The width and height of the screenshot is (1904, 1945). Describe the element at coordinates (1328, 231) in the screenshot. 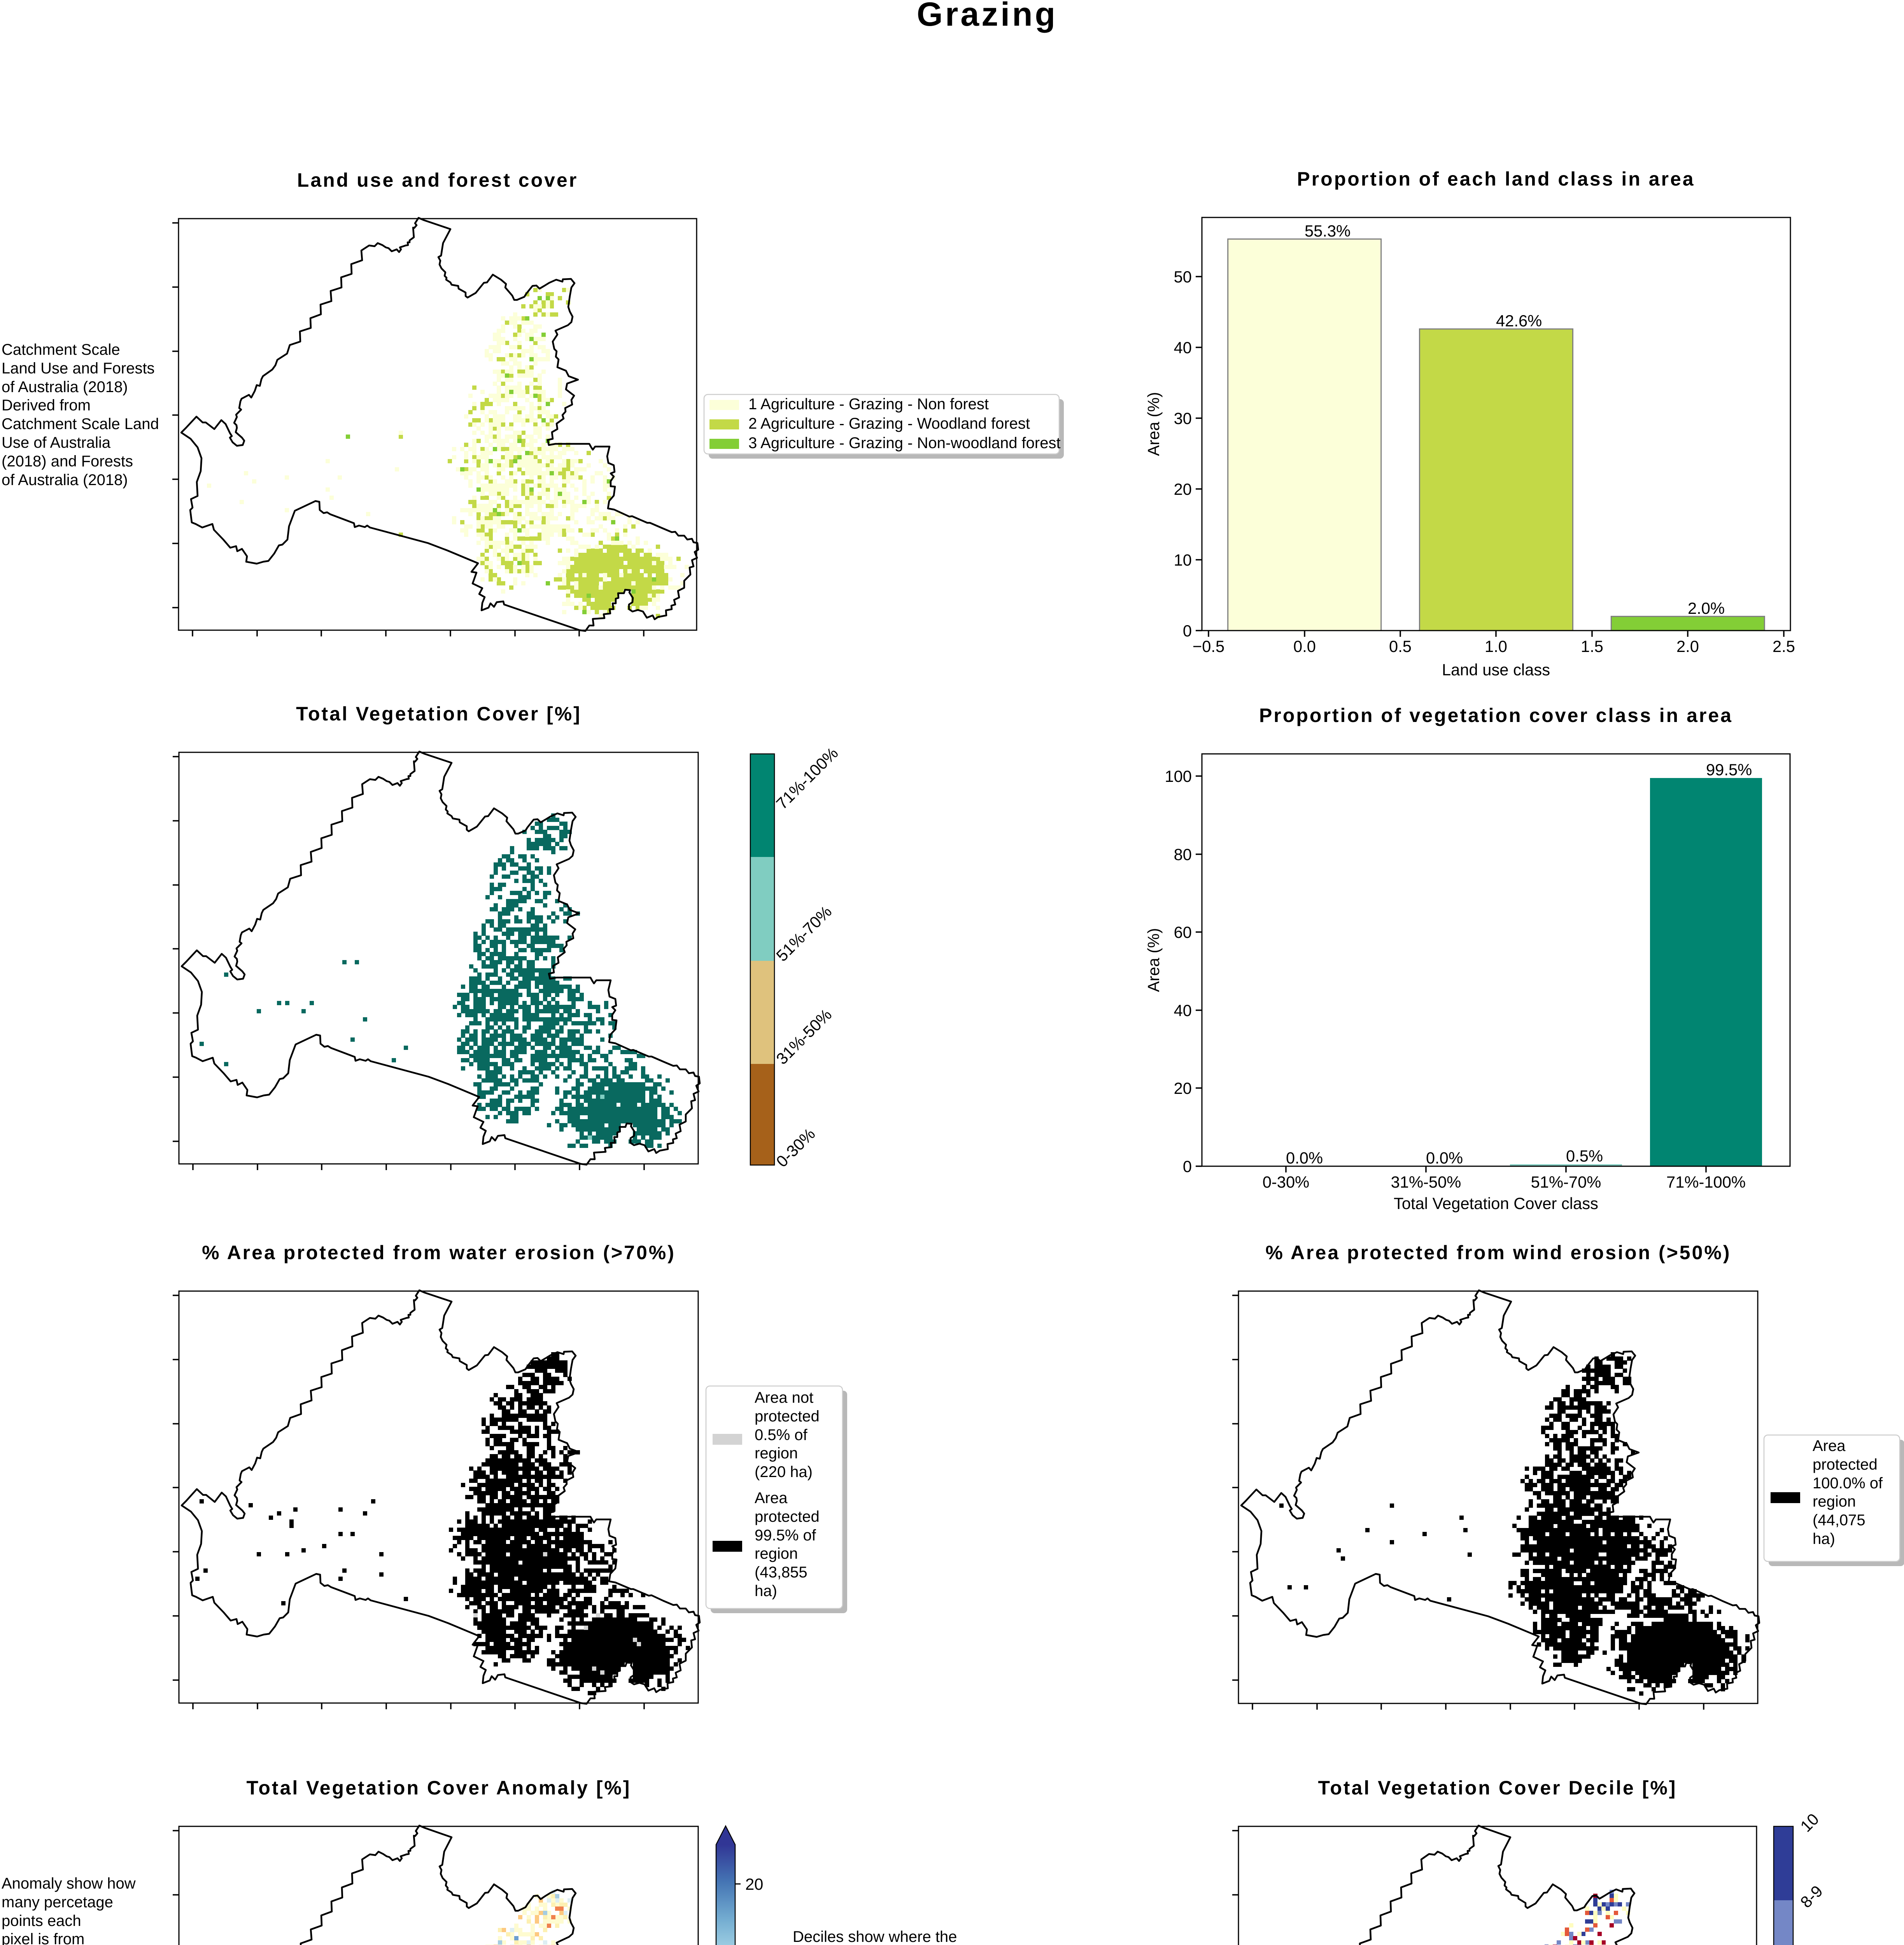

I see `svg-text: 55.3%` at that location.